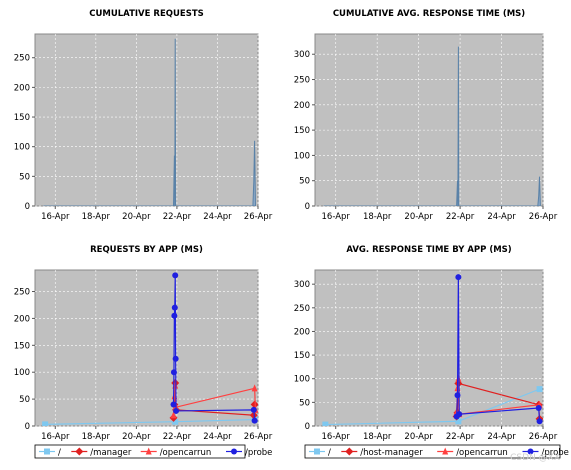 The image size is (571, 470). What do you see at coordinates (111, 453) in the screenshot?
I see `legend-label: /manager` at bounding box center [111, 453].